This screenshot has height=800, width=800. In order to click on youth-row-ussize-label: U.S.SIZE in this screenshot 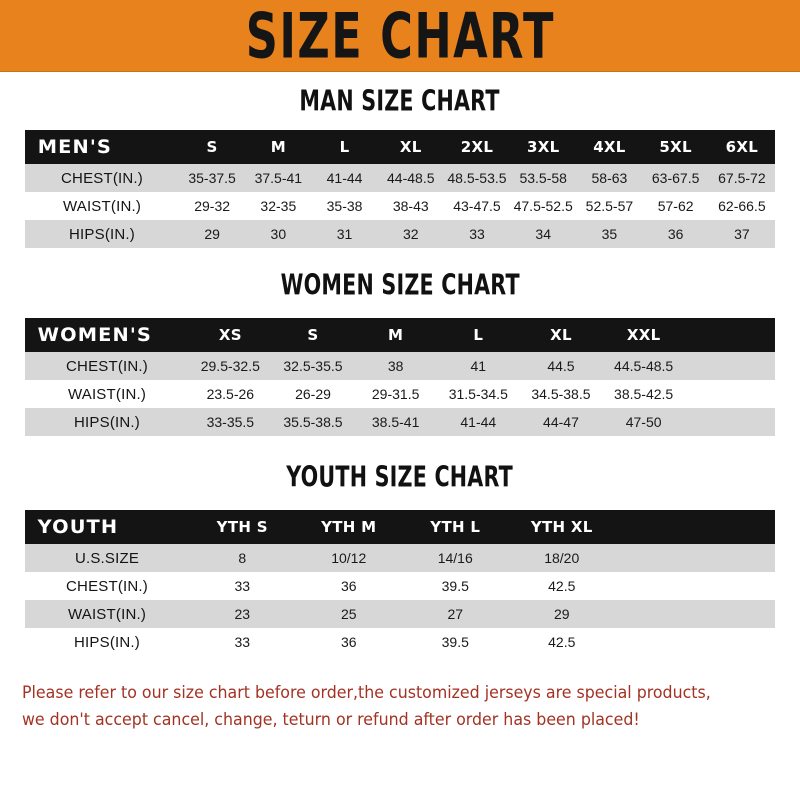, I will do `click(107, 558)`.